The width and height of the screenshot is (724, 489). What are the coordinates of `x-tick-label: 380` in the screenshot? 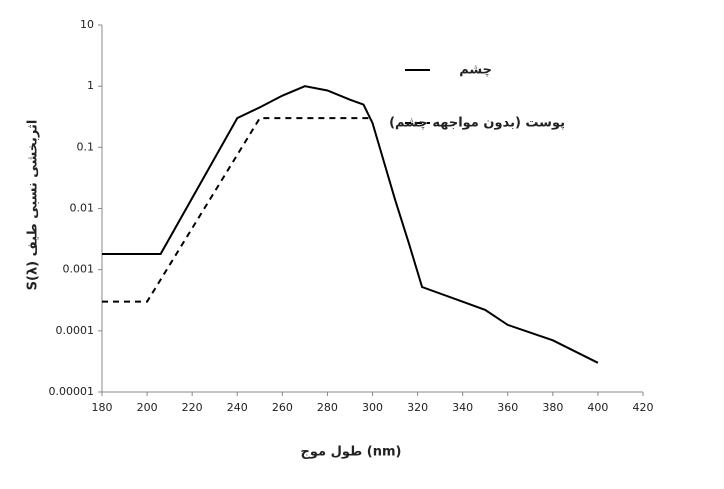 It's located at (552, 407).